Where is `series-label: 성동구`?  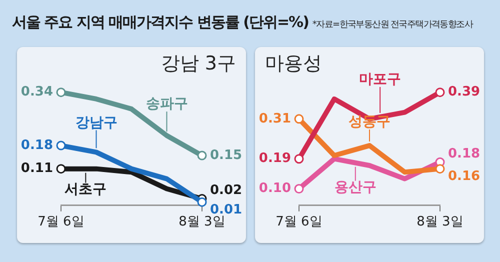 series-label: 성동구 is located at coordinates (369, 122).